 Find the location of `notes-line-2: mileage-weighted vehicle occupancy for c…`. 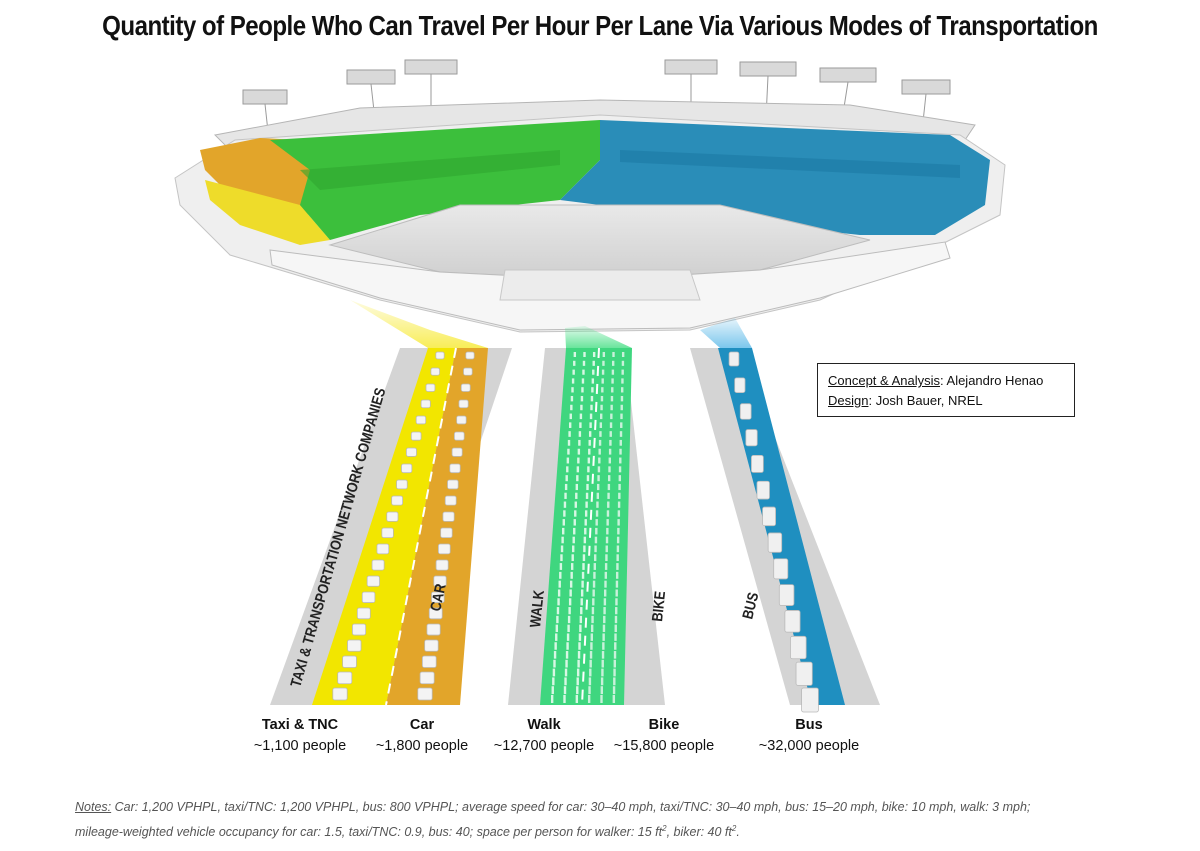

notes-line-2: mileage-weighted vehicle occupancy for c… is located at coordinates (615, 830).